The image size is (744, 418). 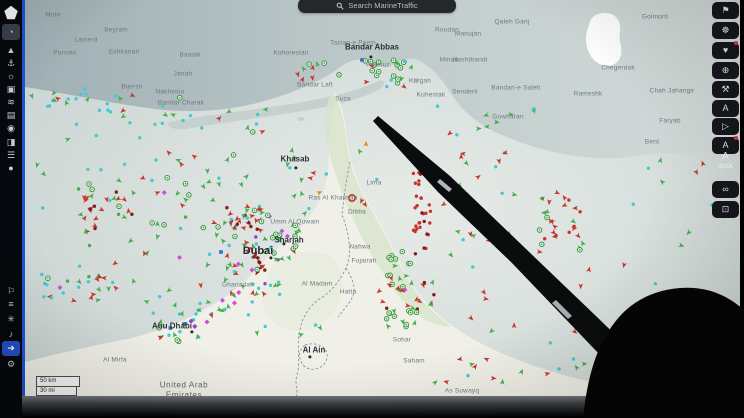 What do you see at coordinates (449, 60) in the screenshot?
I see `town-label: Minab` at bounding box center [449, 60].